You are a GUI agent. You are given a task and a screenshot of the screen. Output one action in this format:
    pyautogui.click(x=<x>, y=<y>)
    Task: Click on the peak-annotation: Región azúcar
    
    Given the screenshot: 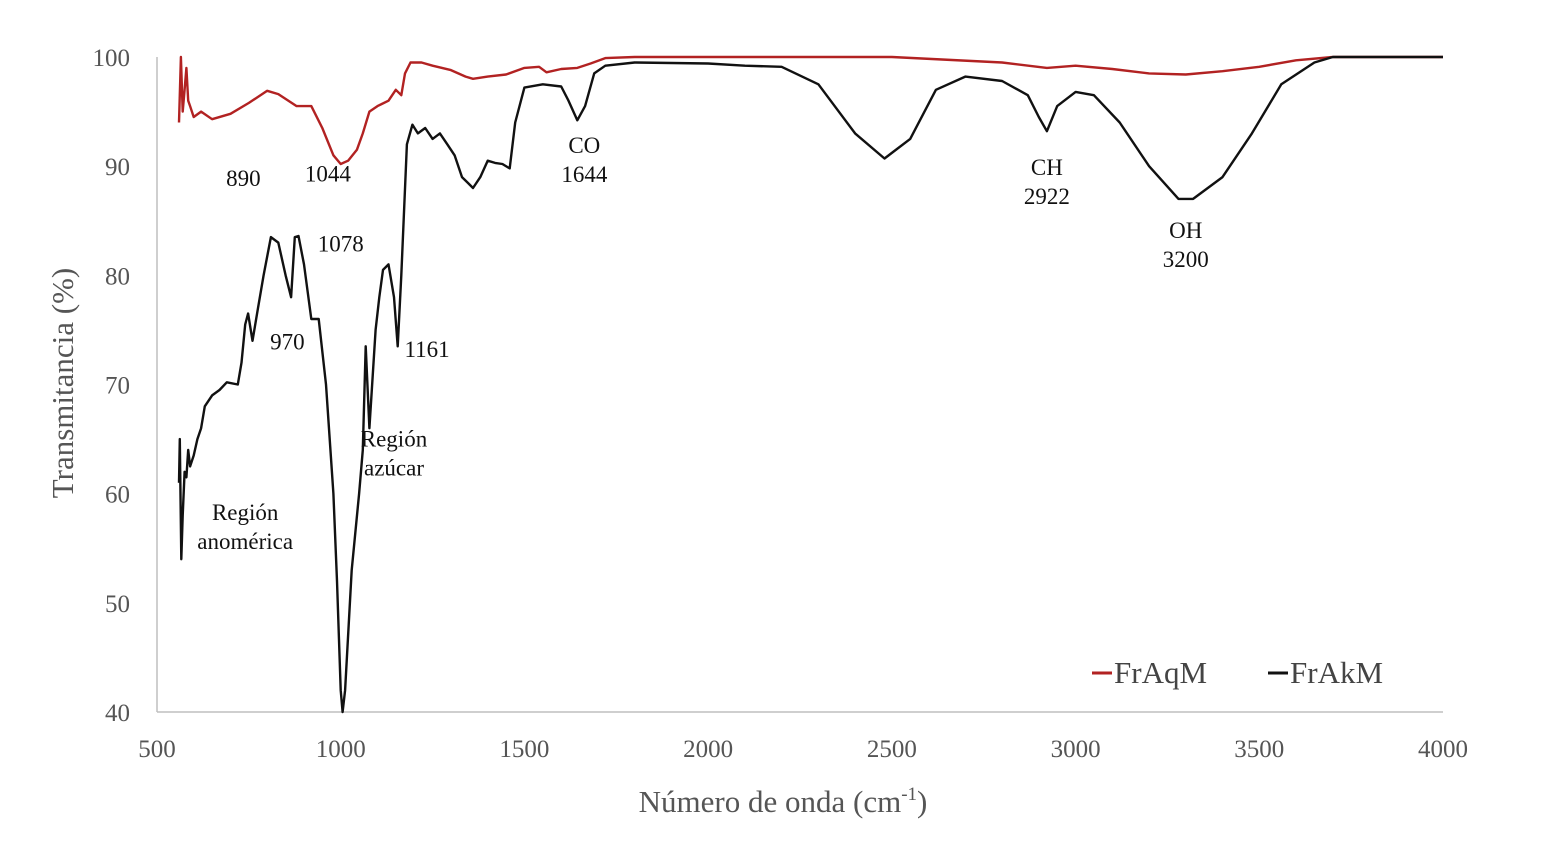 What is the action you would take?
    pyautogui.click(x=394, y=454)
    